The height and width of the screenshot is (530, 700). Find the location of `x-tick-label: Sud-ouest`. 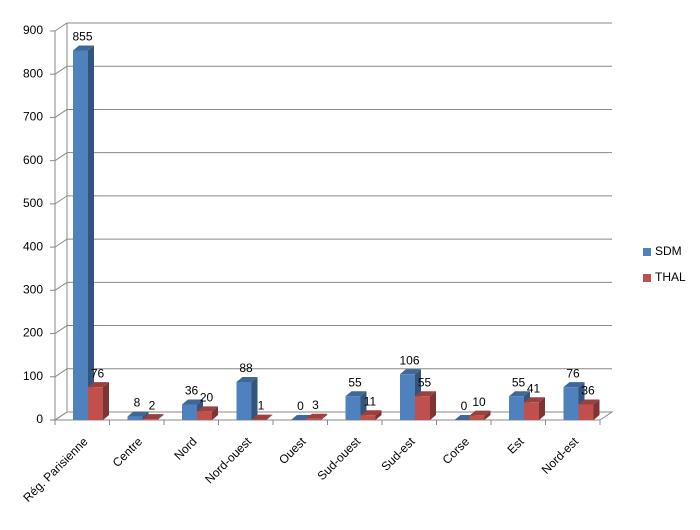

x-tick-label: Sud-ouest is located at coordinates (339, 458).